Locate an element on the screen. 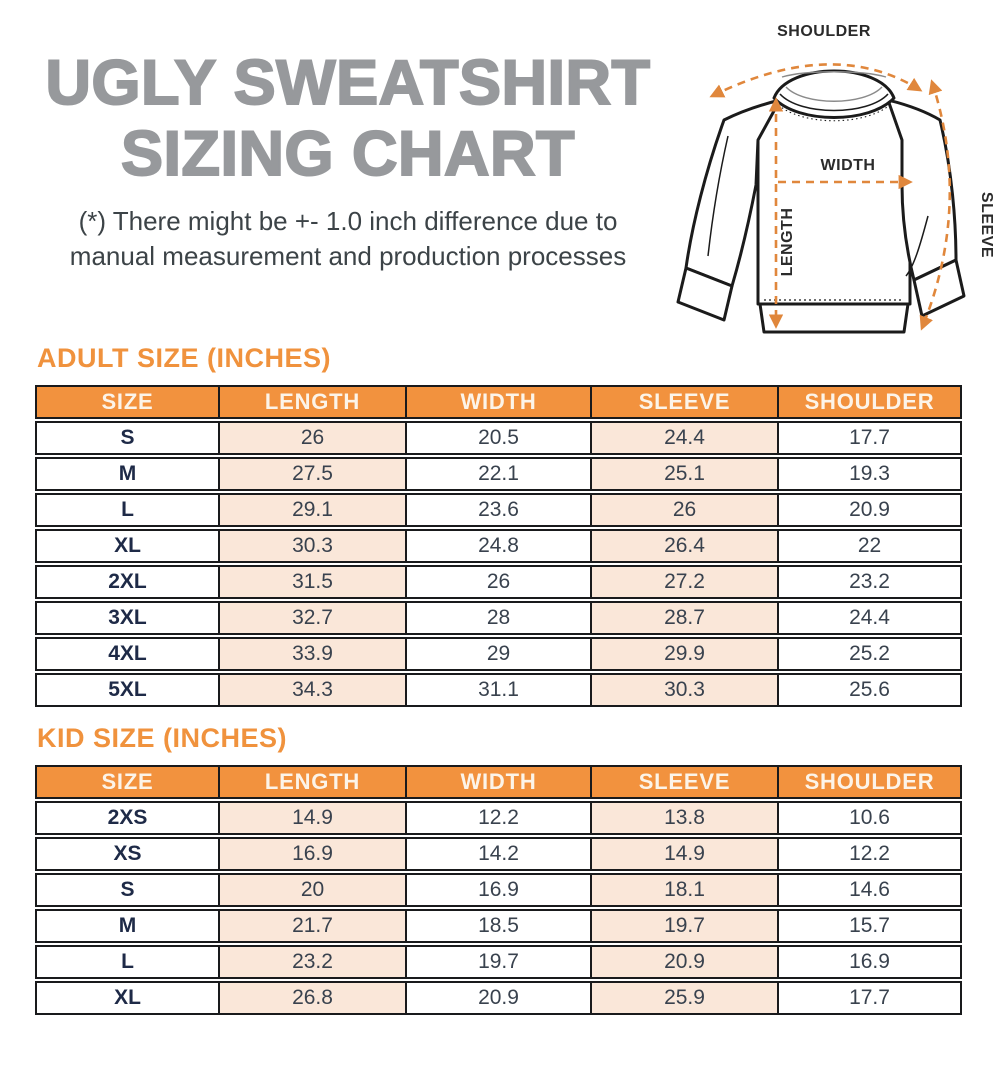 The image size is (1000, 1082). table-row: XL 30.3 24.8 26.4 22 is located at coordinates (498, 546).